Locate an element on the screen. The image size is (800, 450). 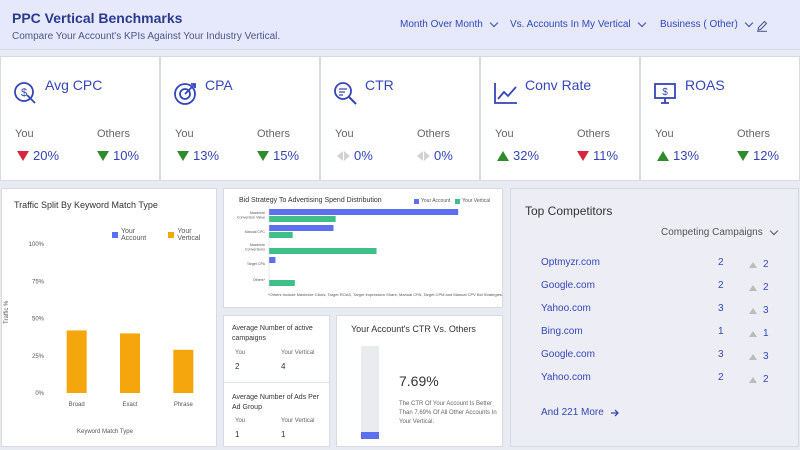
traffic-xlabel: Keyword Match Type is located at coordinates (105, 432).